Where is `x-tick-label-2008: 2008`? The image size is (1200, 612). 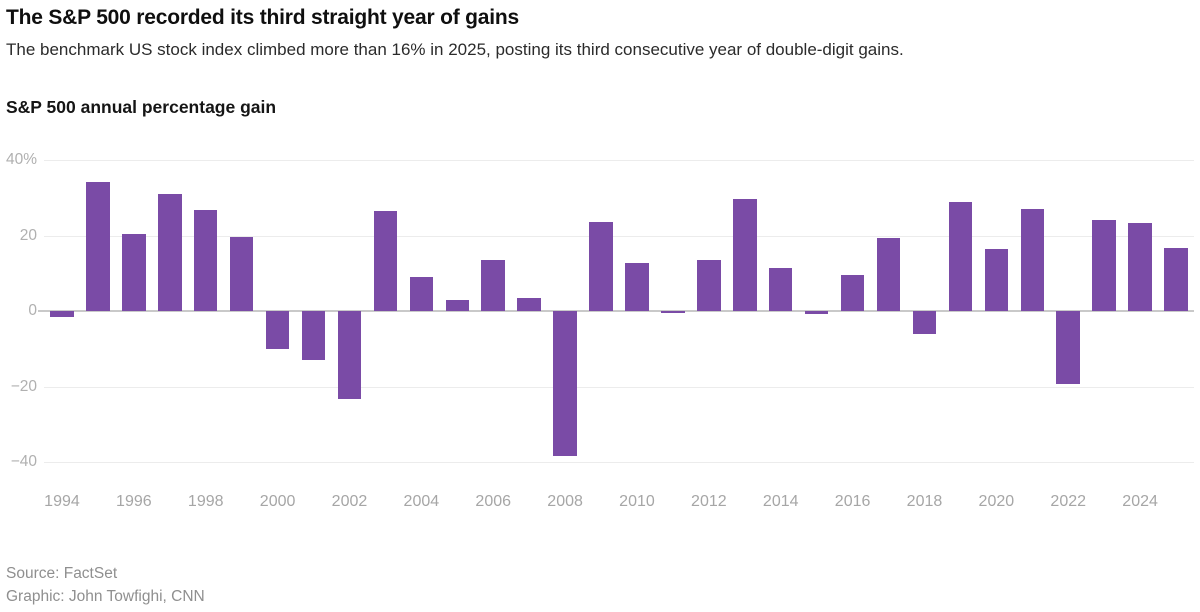
x-tick-label-2008: 2008 is located at coordinates (565, 501).